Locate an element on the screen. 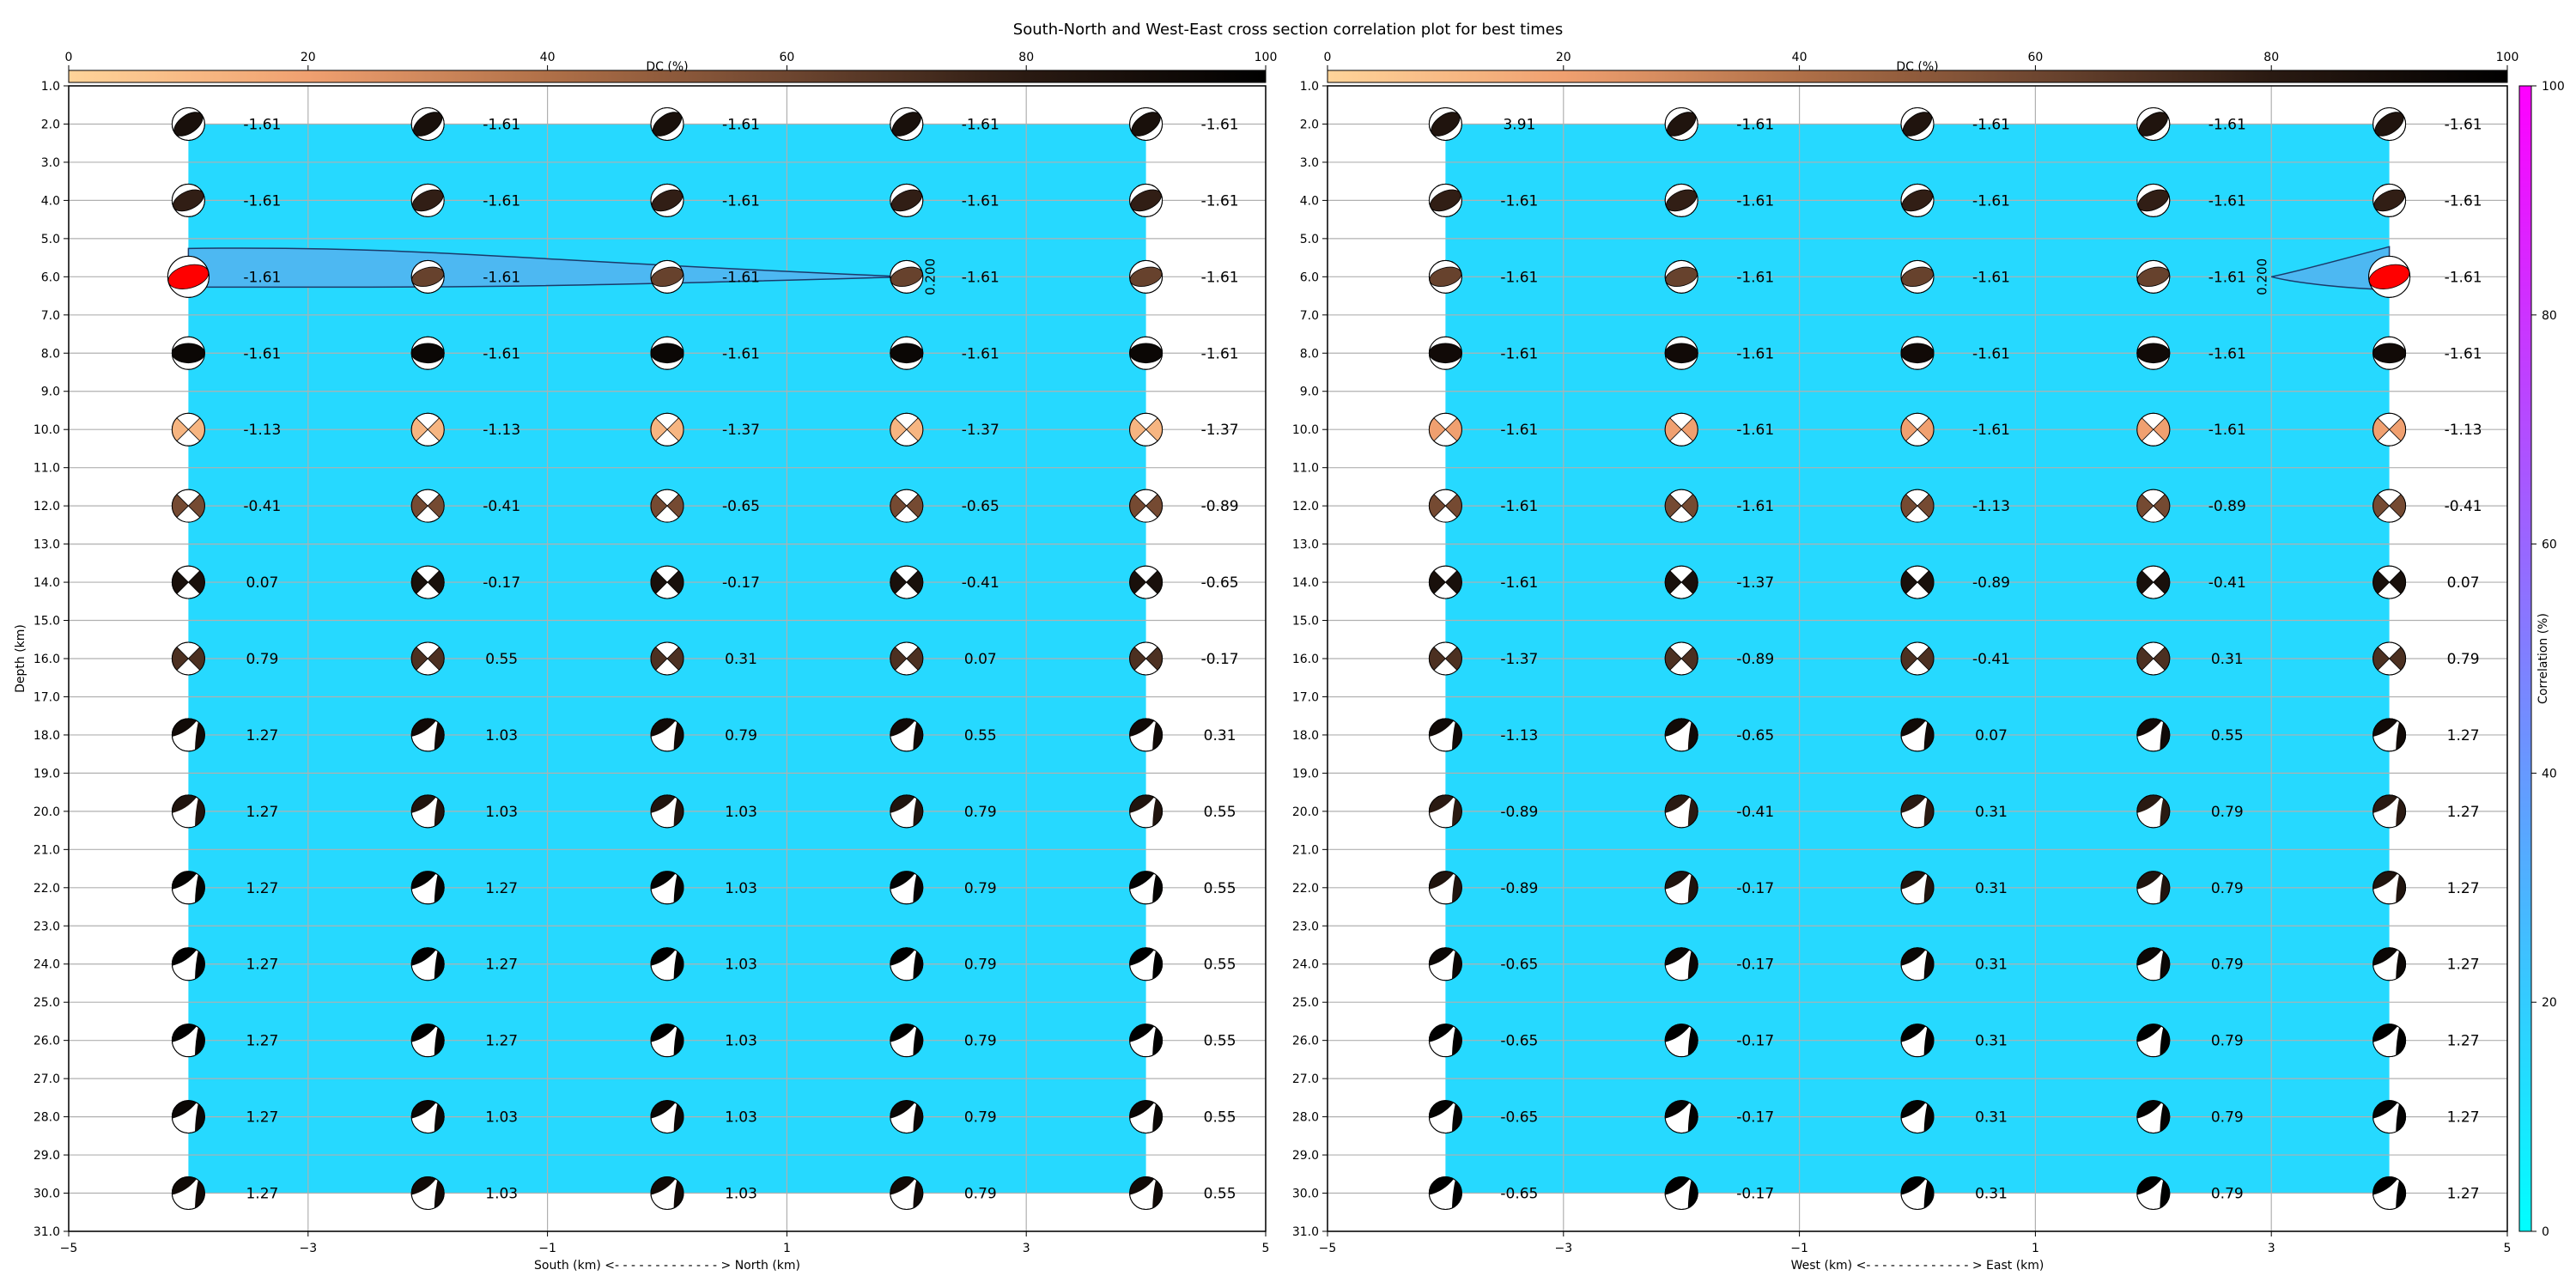  y-tick-label: 24.0 is located at coordinates (46, 965).